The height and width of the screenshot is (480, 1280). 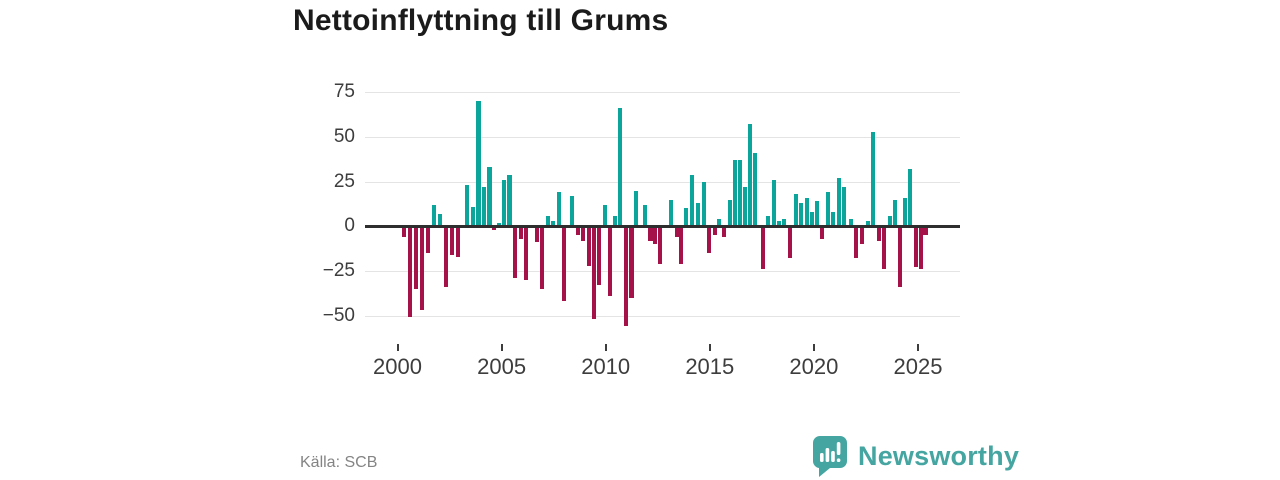 I want to click on bar-2011.46, so click(x=636, y=208).